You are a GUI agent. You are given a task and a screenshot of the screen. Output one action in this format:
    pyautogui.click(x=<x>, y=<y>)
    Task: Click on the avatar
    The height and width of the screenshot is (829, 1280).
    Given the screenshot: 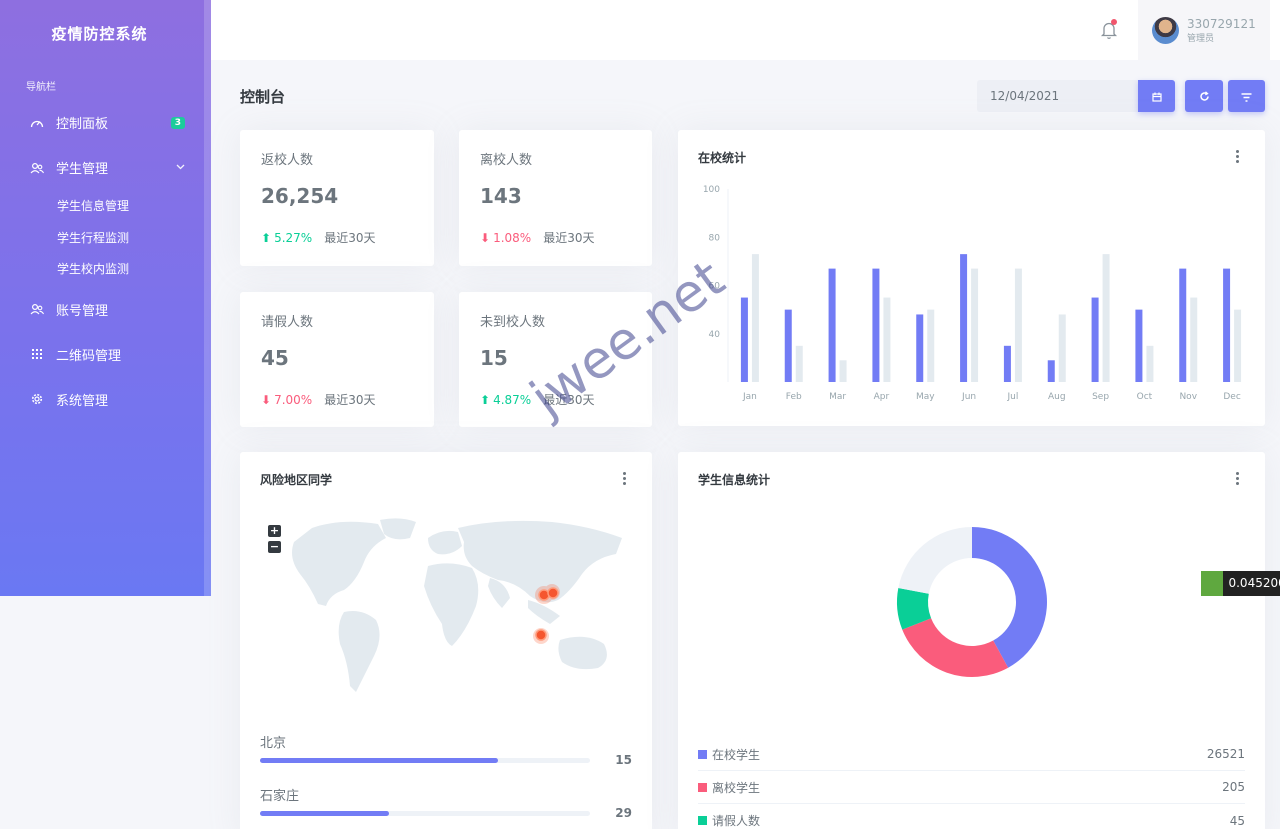 What is the action you would take?
    pyautogui.click(x=1165, y=30)
    